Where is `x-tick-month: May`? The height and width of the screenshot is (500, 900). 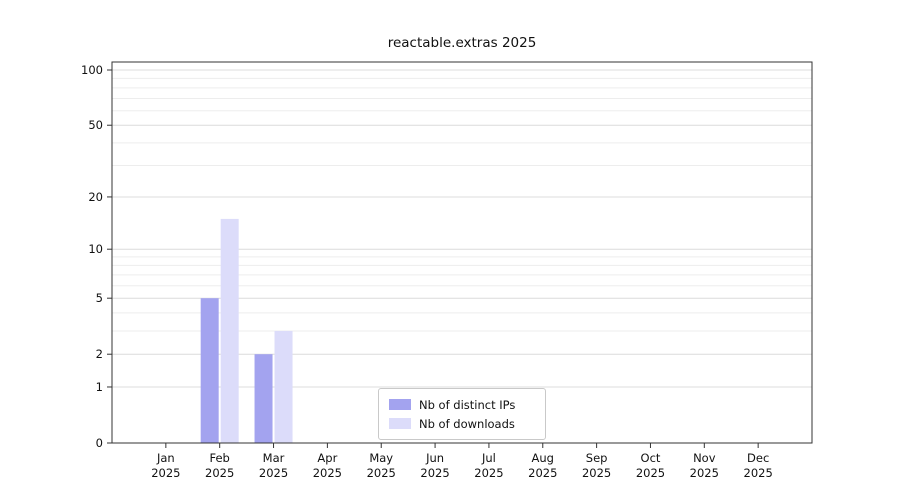
x-tick-month: May is located at coordinates (381, 458).